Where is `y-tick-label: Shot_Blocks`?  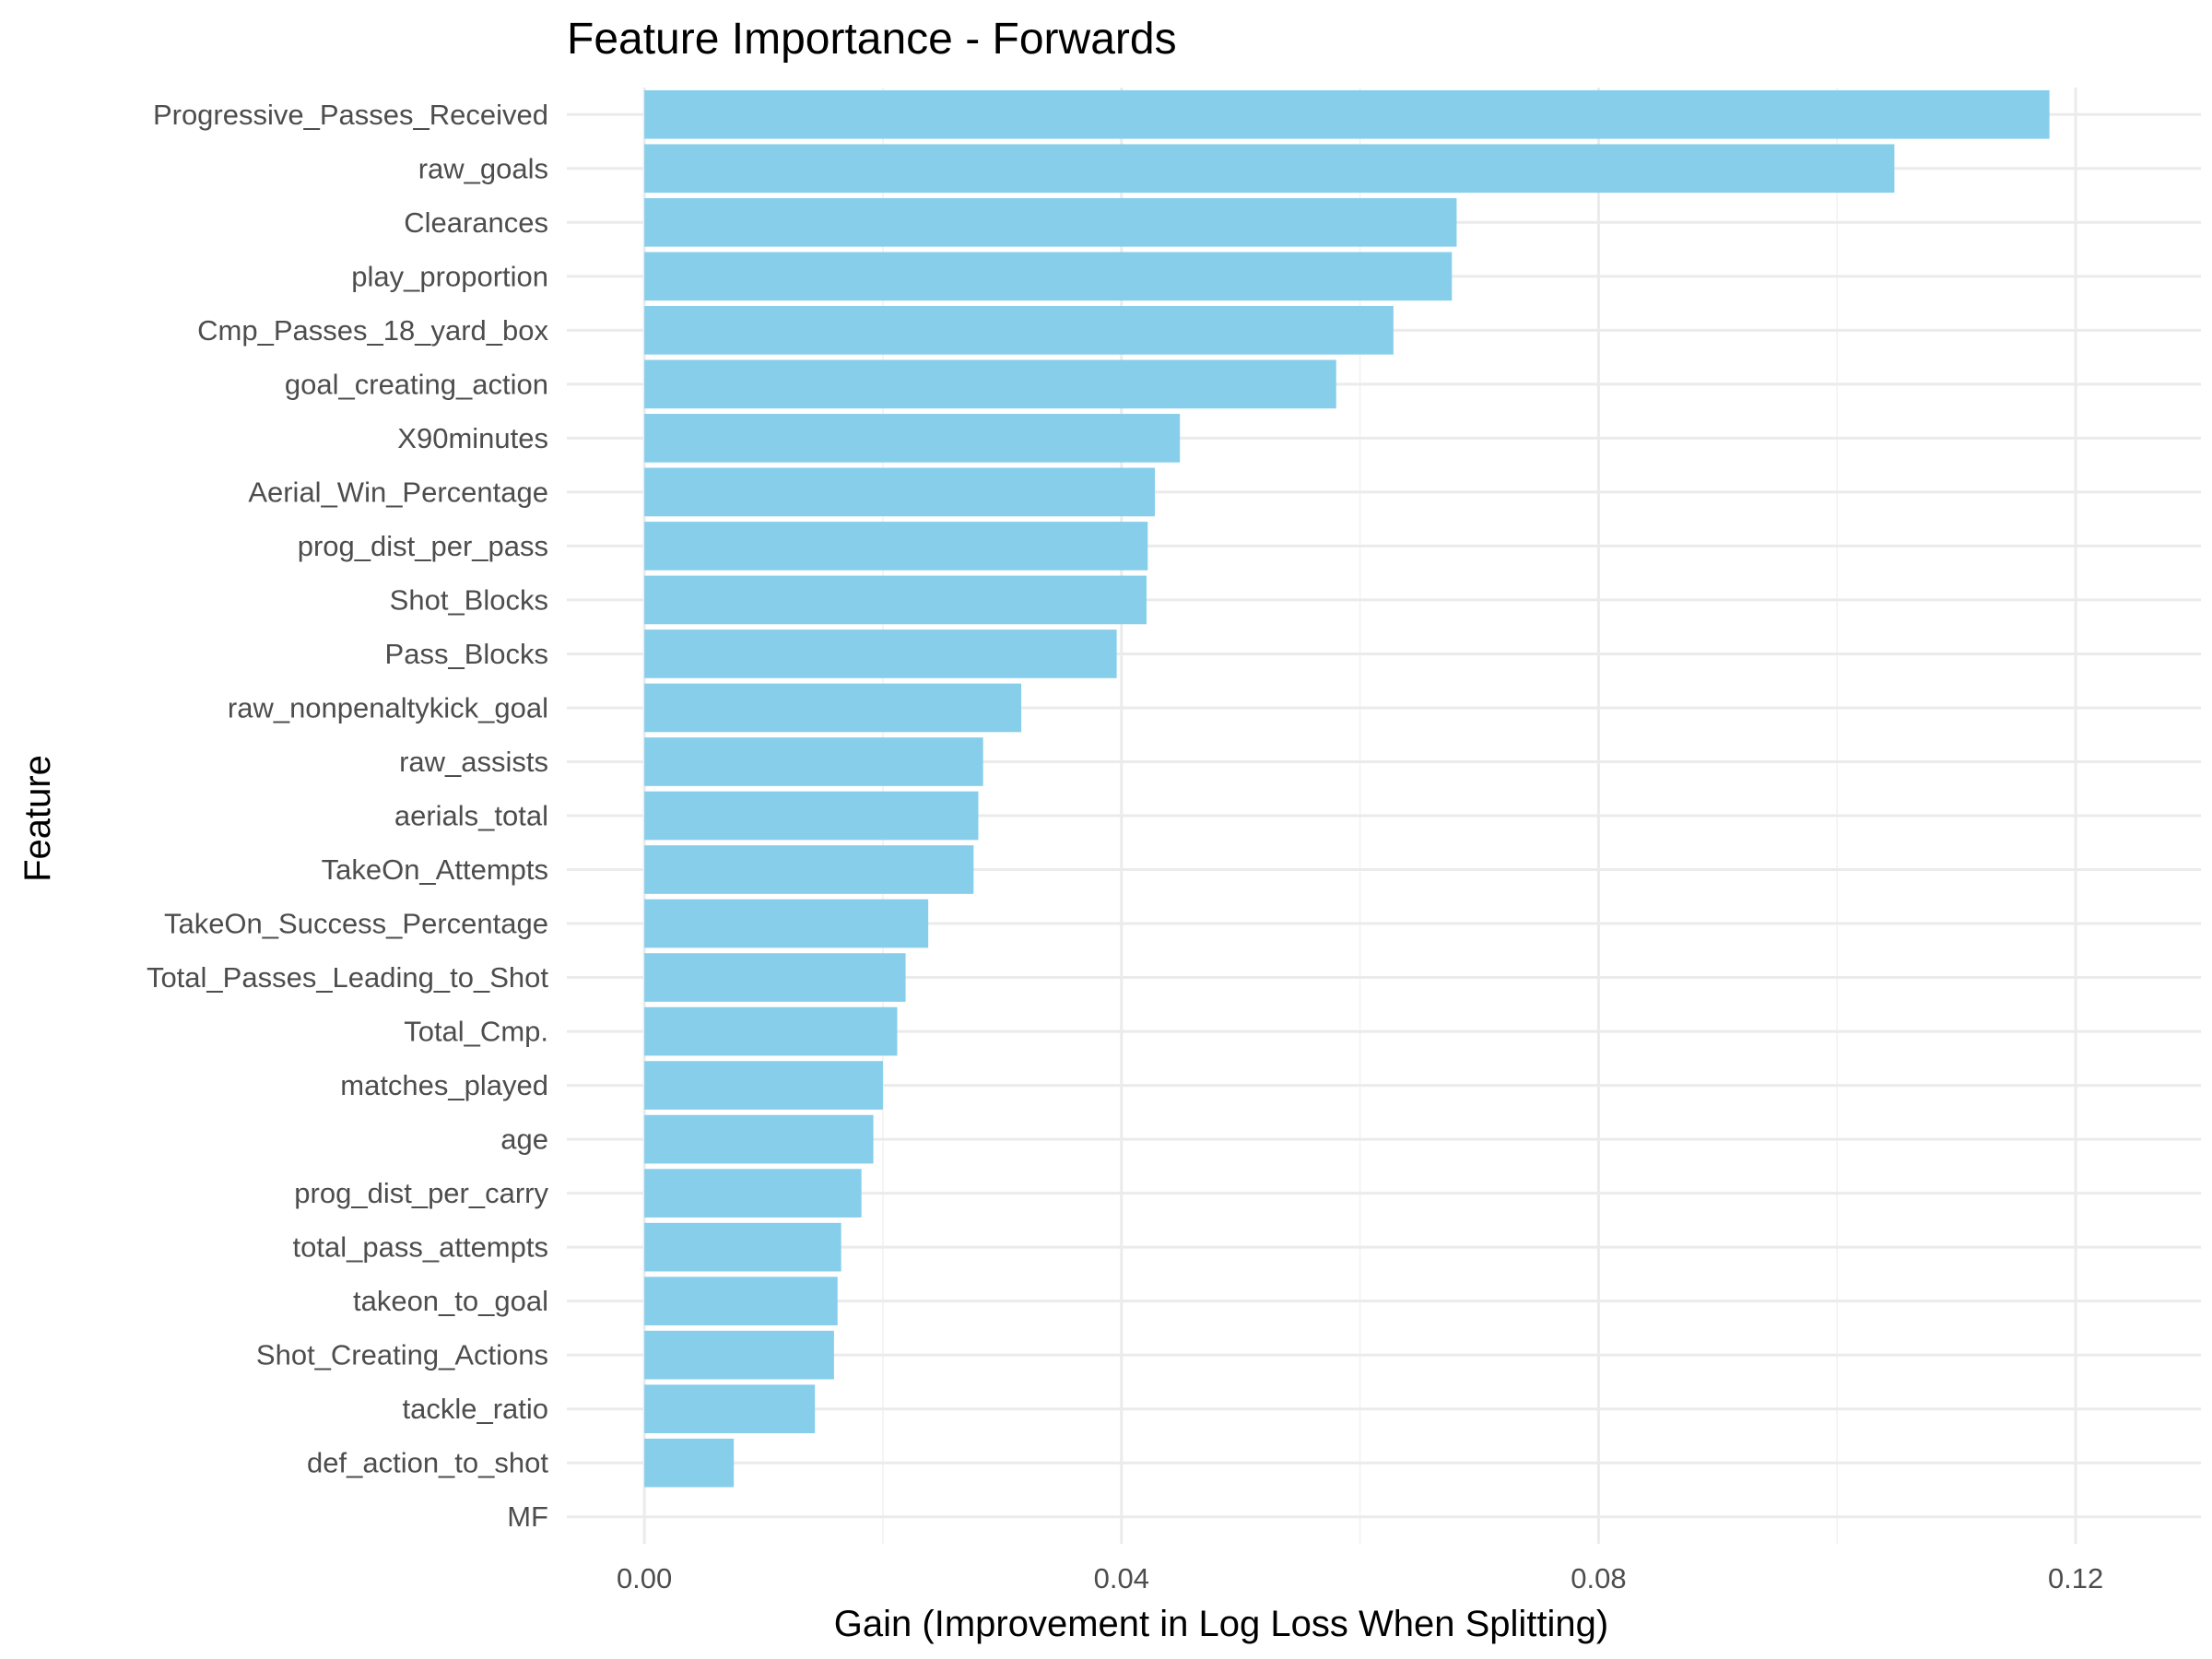 y-tick-label: Shot_Blocks is located at coordinates (469, 599).